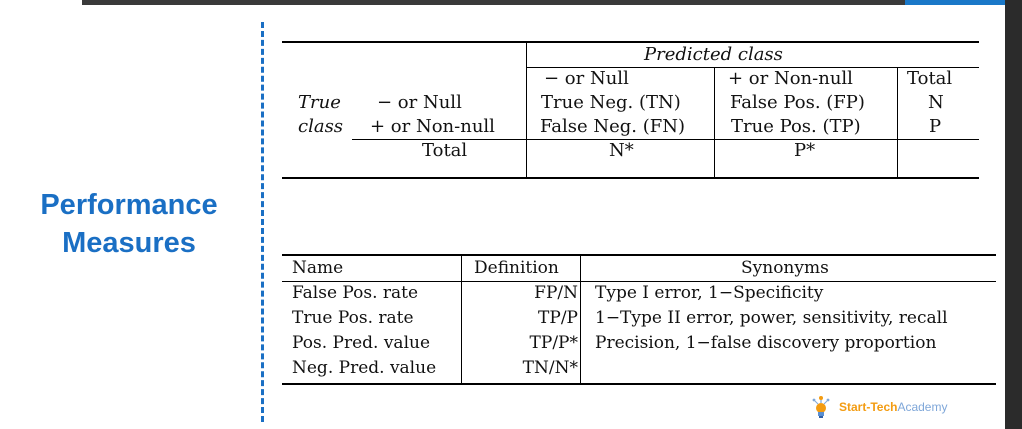  I want to click on logo-text: Start-TechAcademy, so click(893, 407).